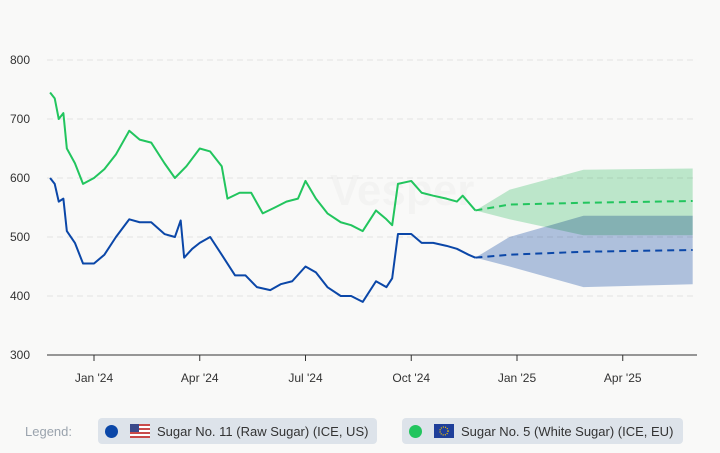 Image resolution: width=720 pixels, height=453 pixels. Describe the element at coordinates (584, 206) in the screenshot. I see `forecast-line-white-sugar` at that location.